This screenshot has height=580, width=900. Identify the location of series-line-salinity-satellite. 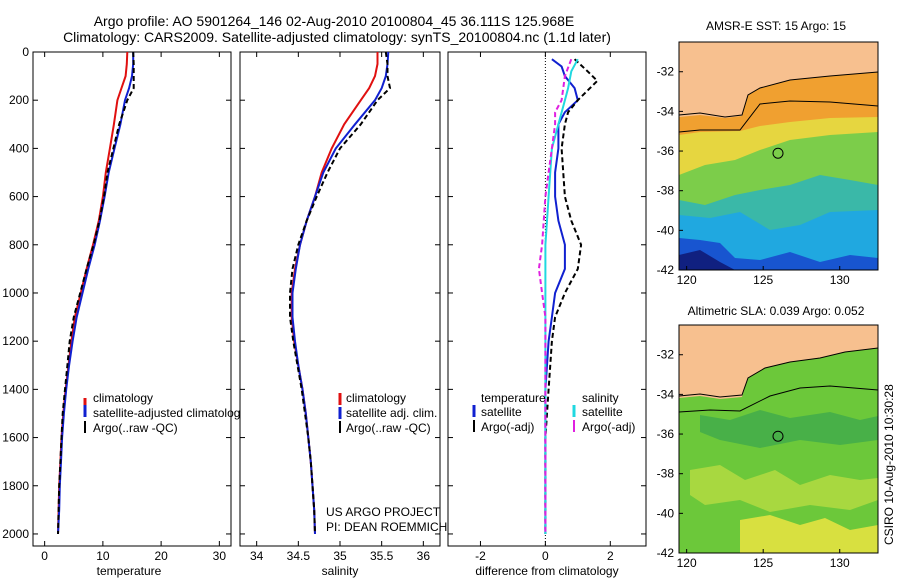
(561, 296).